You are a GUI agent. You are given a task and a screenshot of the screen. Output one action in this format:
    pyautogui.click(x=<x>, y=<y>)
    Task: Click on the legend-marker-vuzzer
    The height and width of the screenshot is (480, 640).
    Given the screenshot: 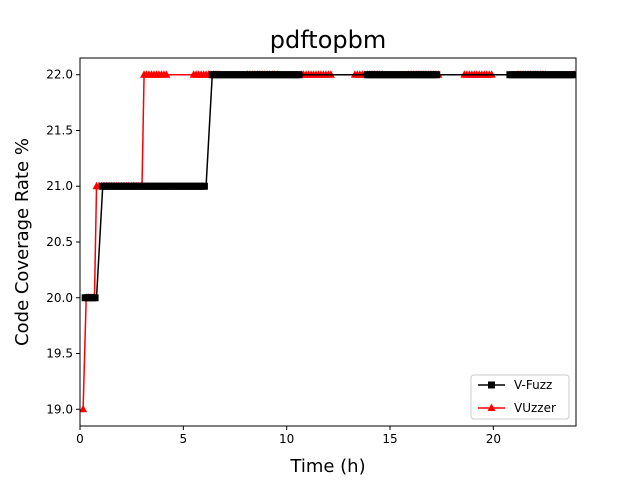 What is the action you would take?
    pyautogui.click(x=491, y=407)
    